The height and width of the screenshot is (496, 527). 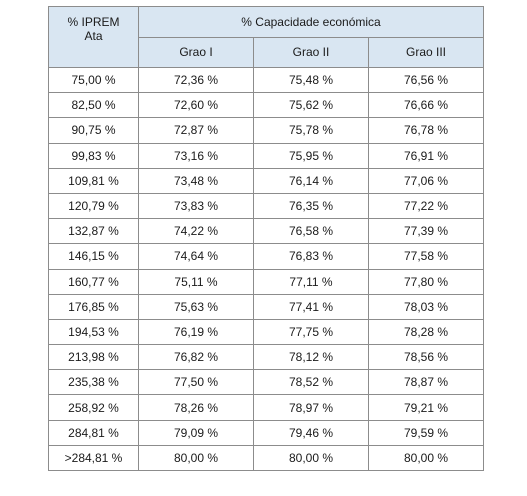 I want to click on grade-1-cell: 79,09 %, so click(x=196, y=432).